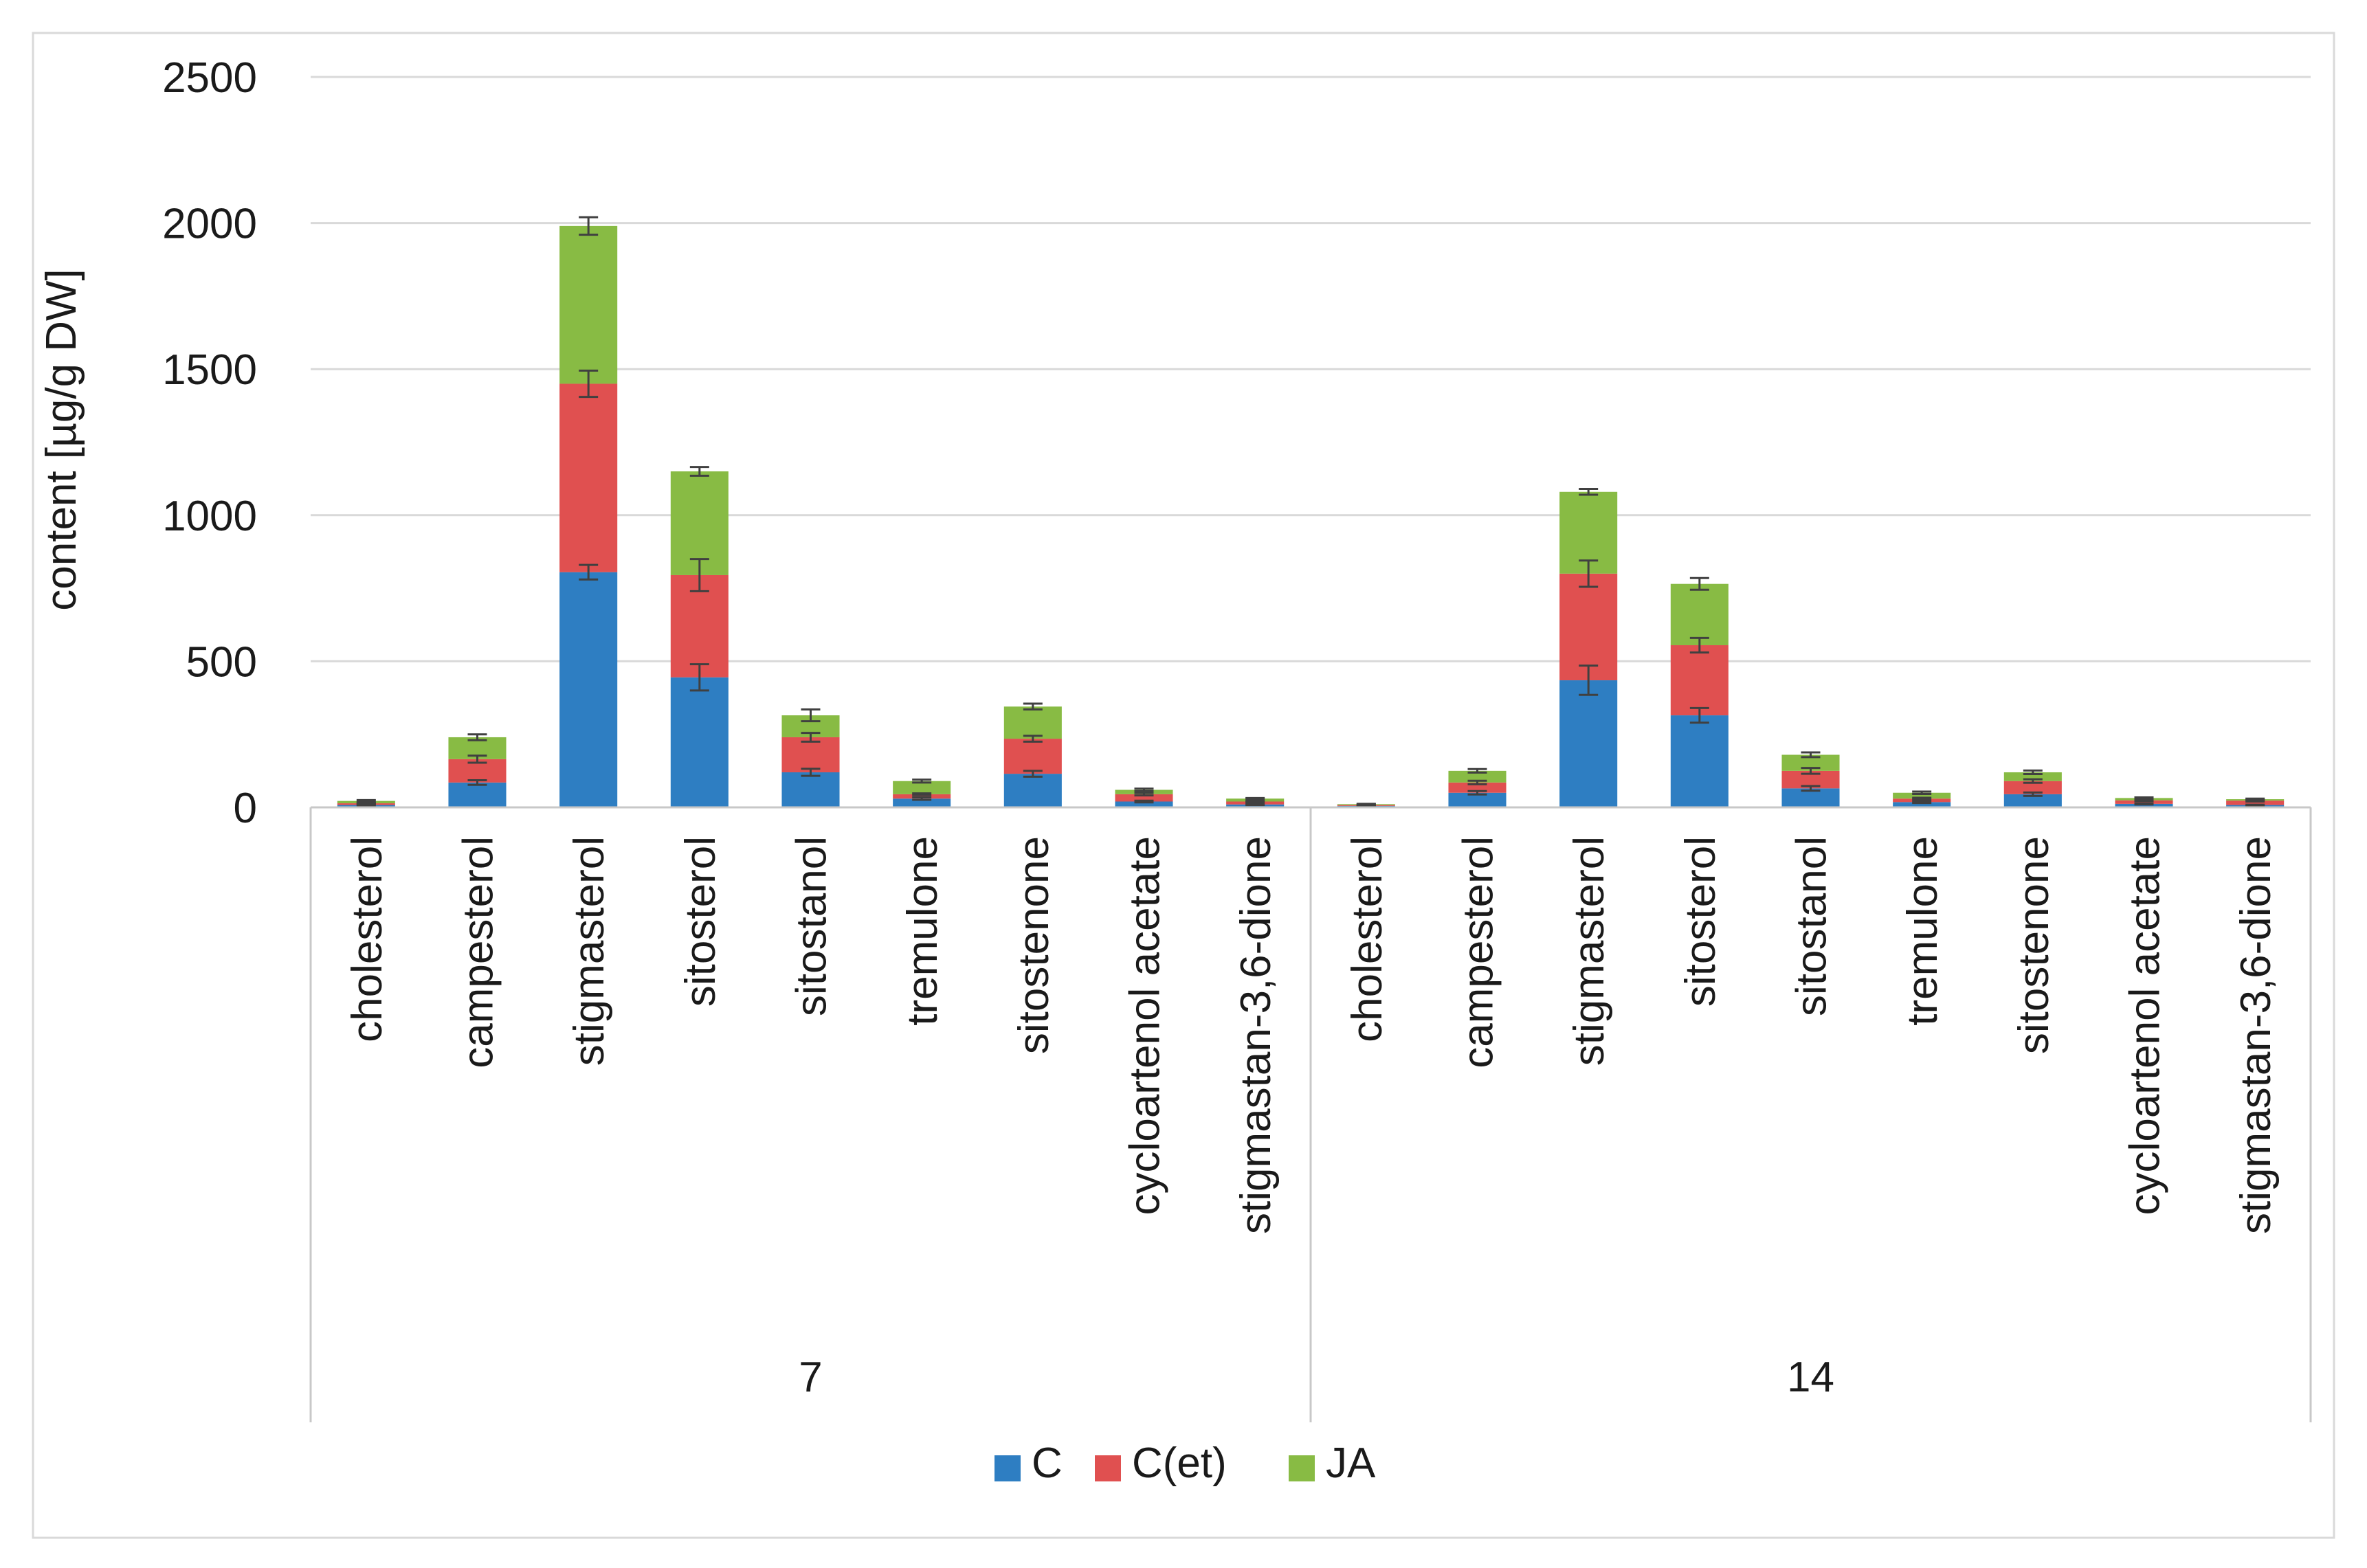 The image size is (2367, 1568). I want to click on group-label: 14, so click(1810, 1377).